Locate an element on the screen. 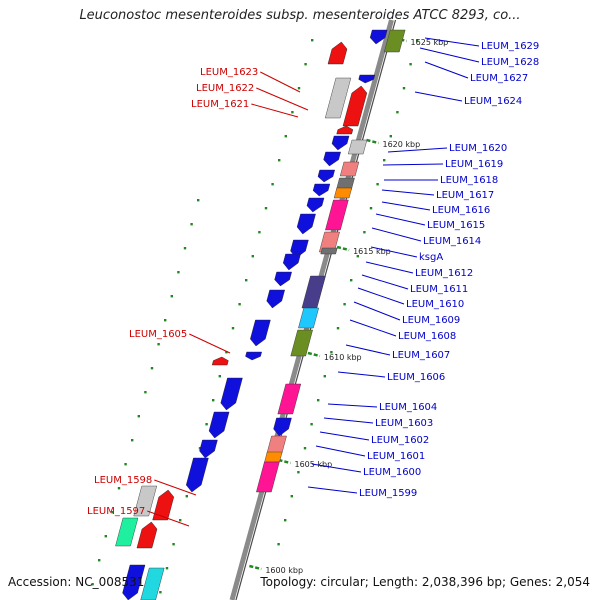 The height and width of the screenshot is (600, 600). gene-label: LEUM_1602 is located at coordinates (400, 440).